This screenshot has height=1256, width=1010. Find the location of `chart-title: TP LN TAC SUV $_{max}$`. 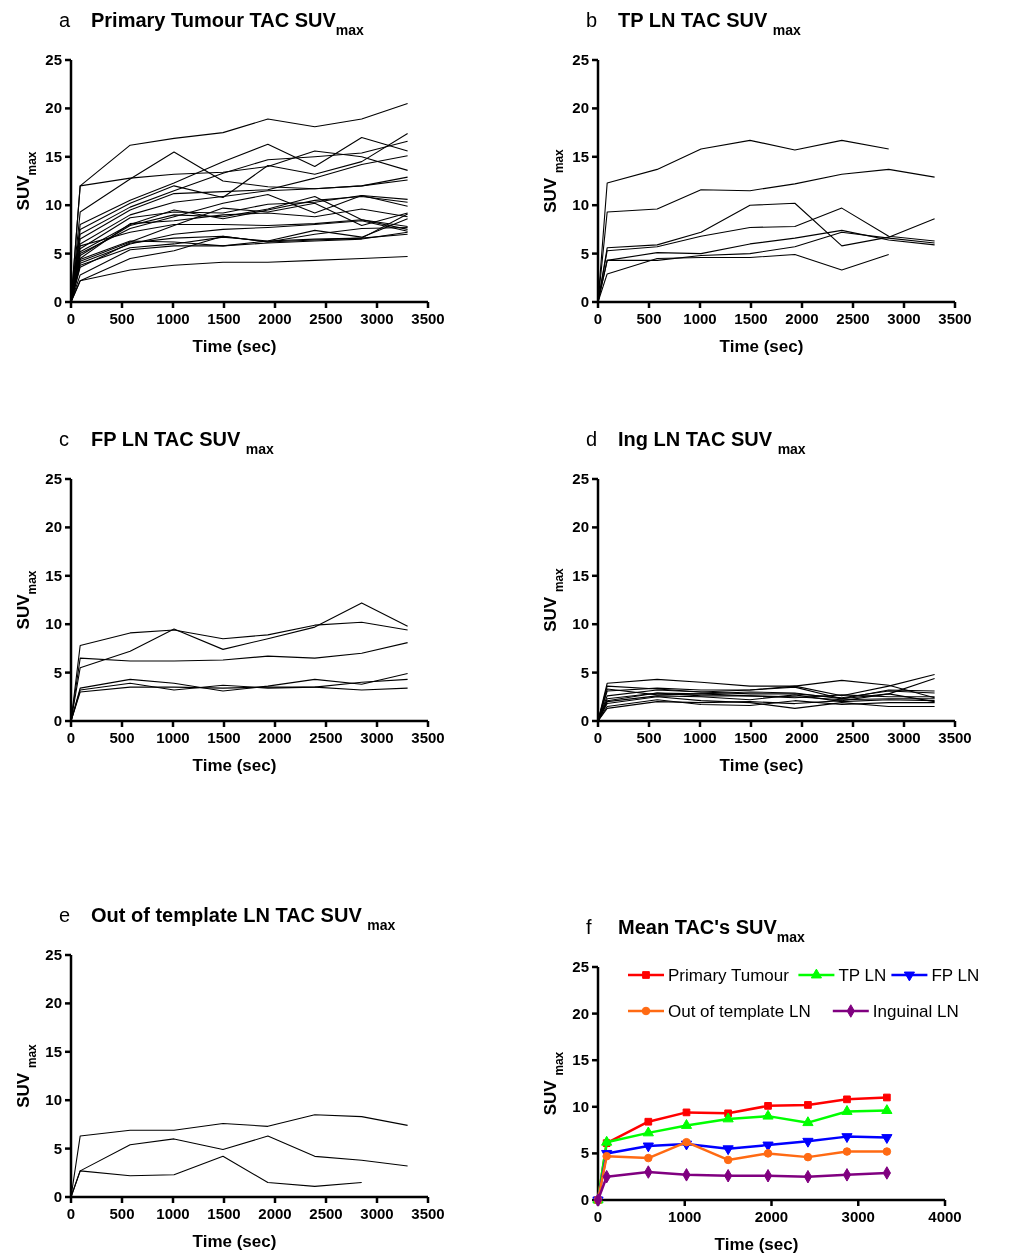

chart-title: TP LN TAC SUV $_{max}$ is located at coordinates (710, 23).